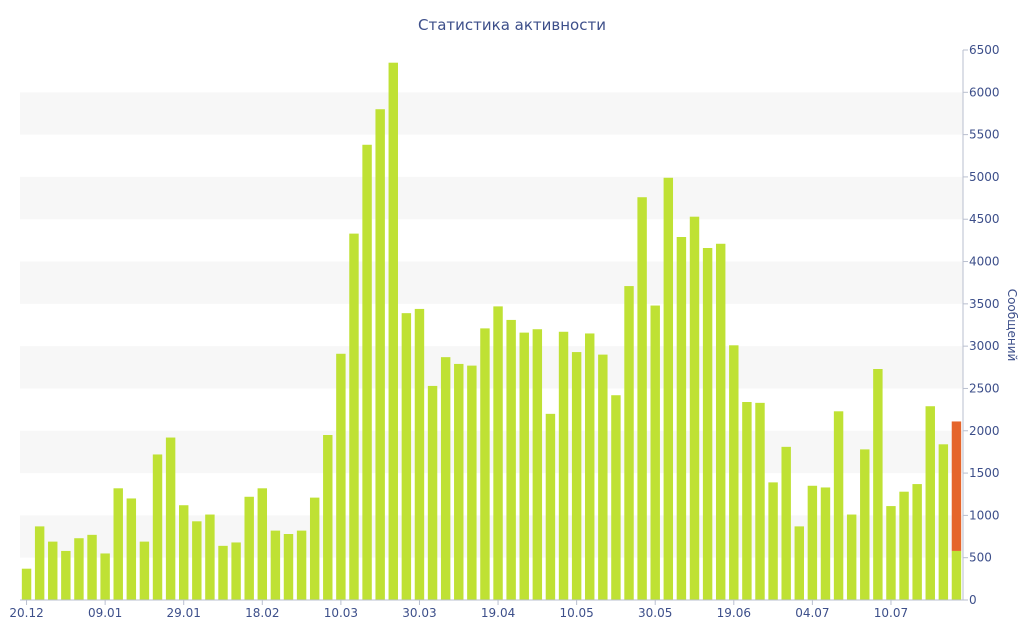 This screenshot has height=640, width=1024. I want to click on x-tick-label: 10.03, so click(341, 613).